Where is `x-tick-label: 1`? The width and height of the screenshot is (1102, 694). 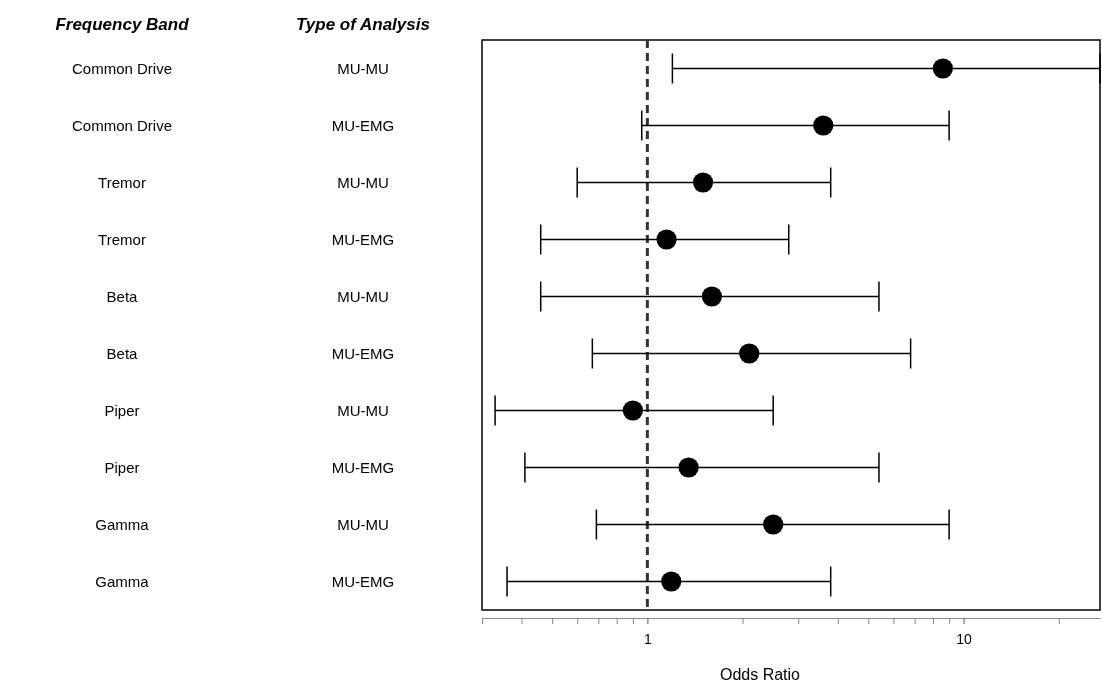
x-tick-label: 1 is located at coordinates (647, 638).